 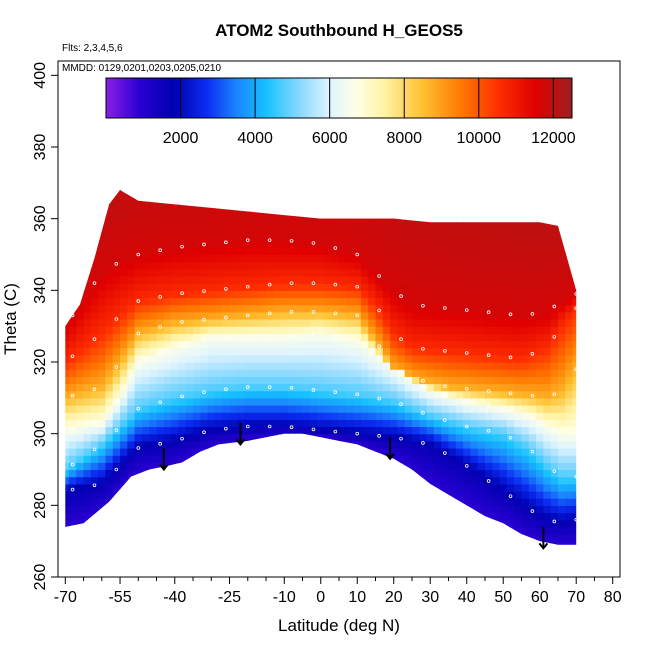 I want to click on x-axis-label: Latitude (deg N), so click(x=339, y=625).